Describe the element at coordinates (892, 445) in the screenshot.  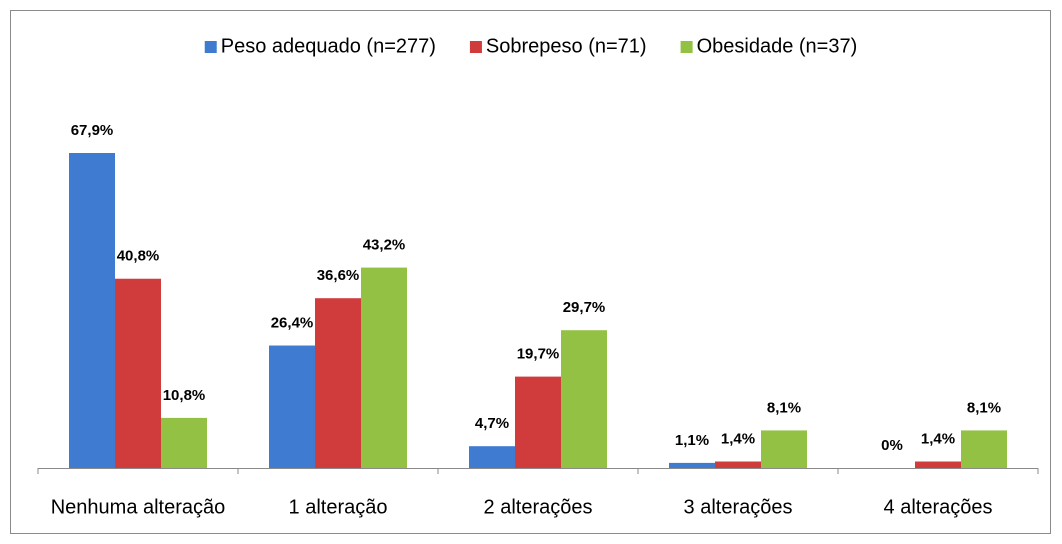
I see `value-label: 0%` at that location.